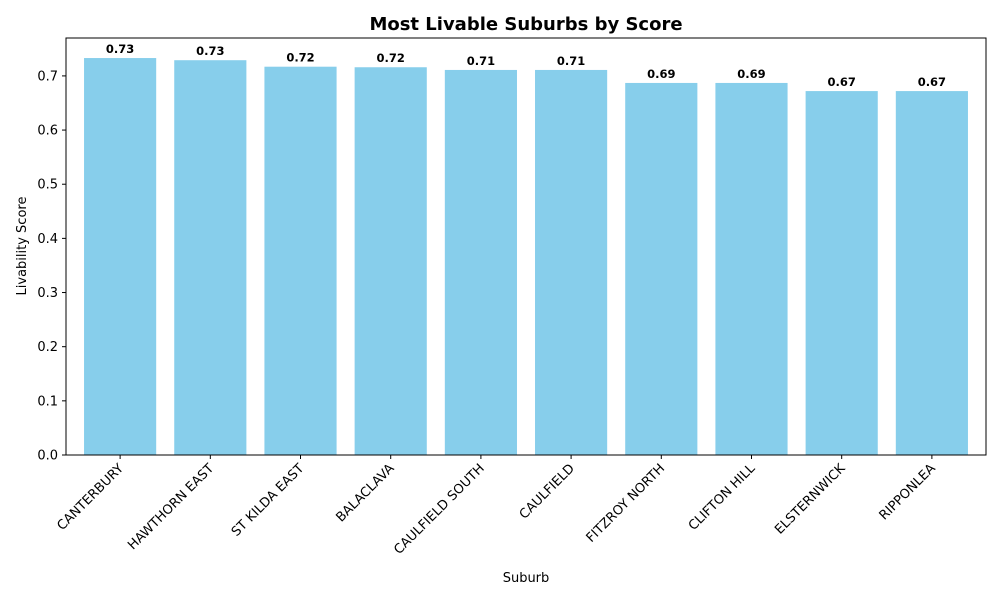 The image size is (1000, 600). Describe the element at coordinates (439, 509) in the screenshot. I see `x-tick-label: CAULFIELD SOUTH` at that location.